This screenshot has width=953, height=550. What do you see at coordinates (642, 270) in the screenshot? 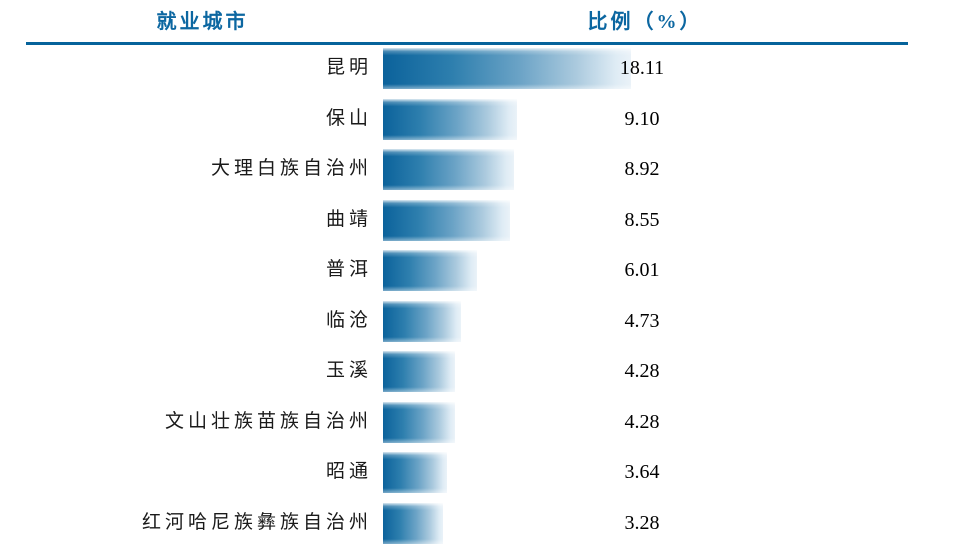
I see `value-label: 6.01` at bounding box center [642, 270].